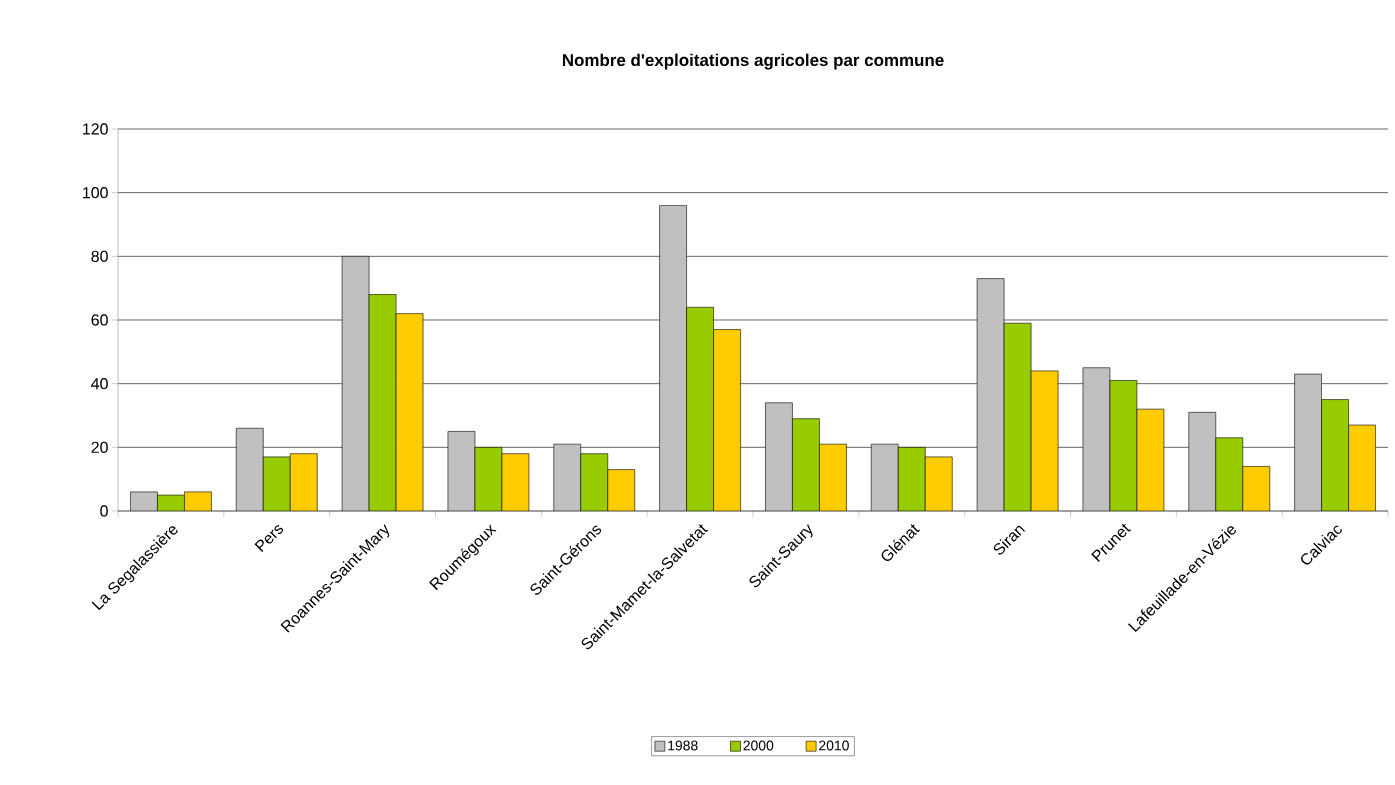 This screenshot has height=785, width=1395. I want to click on chart-title: Nombre d'exploitations agricoles par commune, so click(753, 61).